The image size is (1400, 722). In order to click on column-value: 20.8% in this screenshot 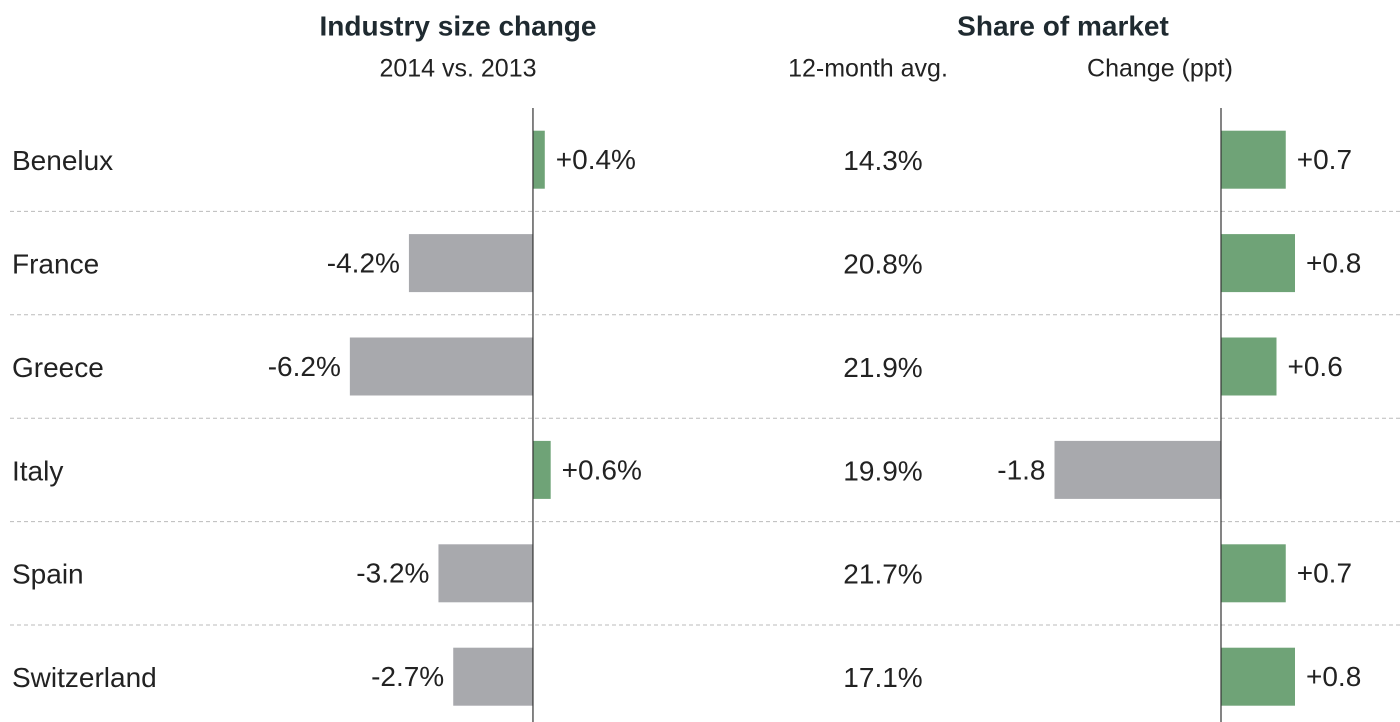, I will do `click(882, 263)`.